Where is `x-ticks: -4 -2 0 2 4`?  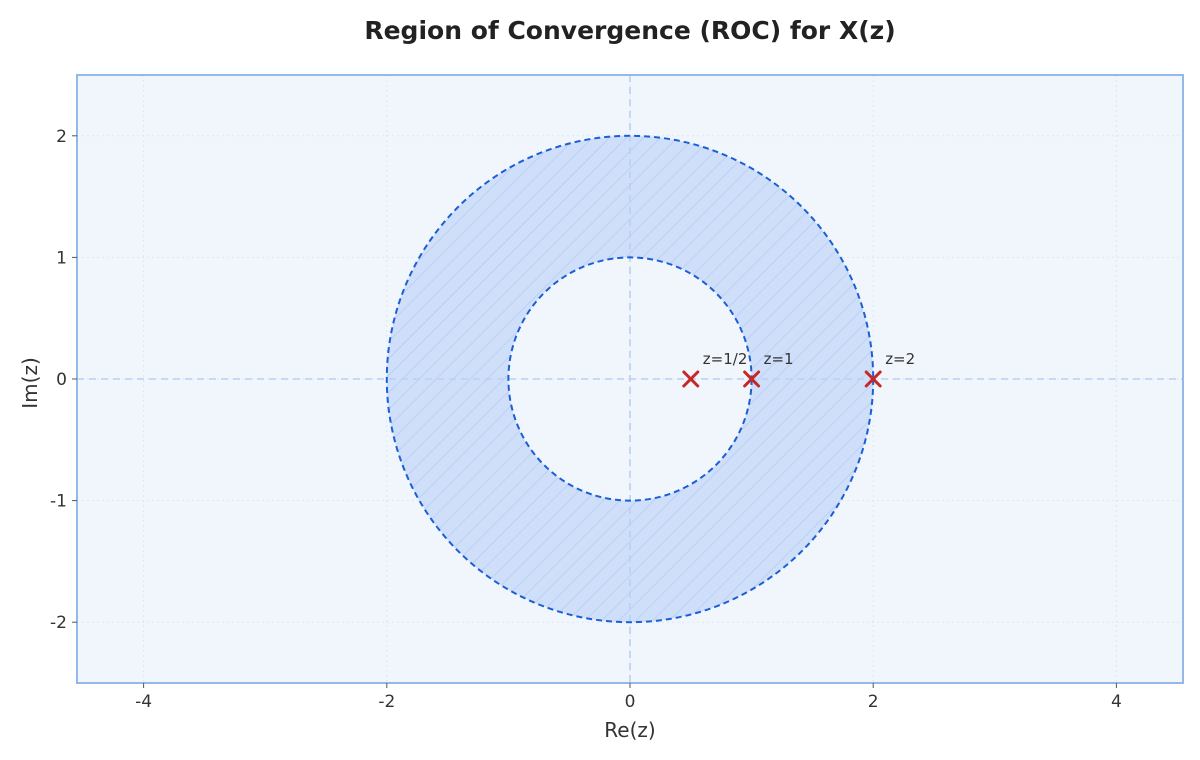
x-ticks: -4 -2 0 2 4 is located at coordinates (628, 697).